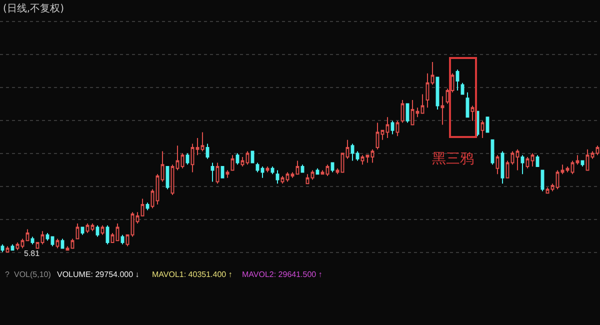 This screenshot has width=600, height=325. What do you see at coordinates (192, 274) in the screenshot?
I see `text: MAVOL1: 40351.400 ↑` at bounding box center [192, 274].